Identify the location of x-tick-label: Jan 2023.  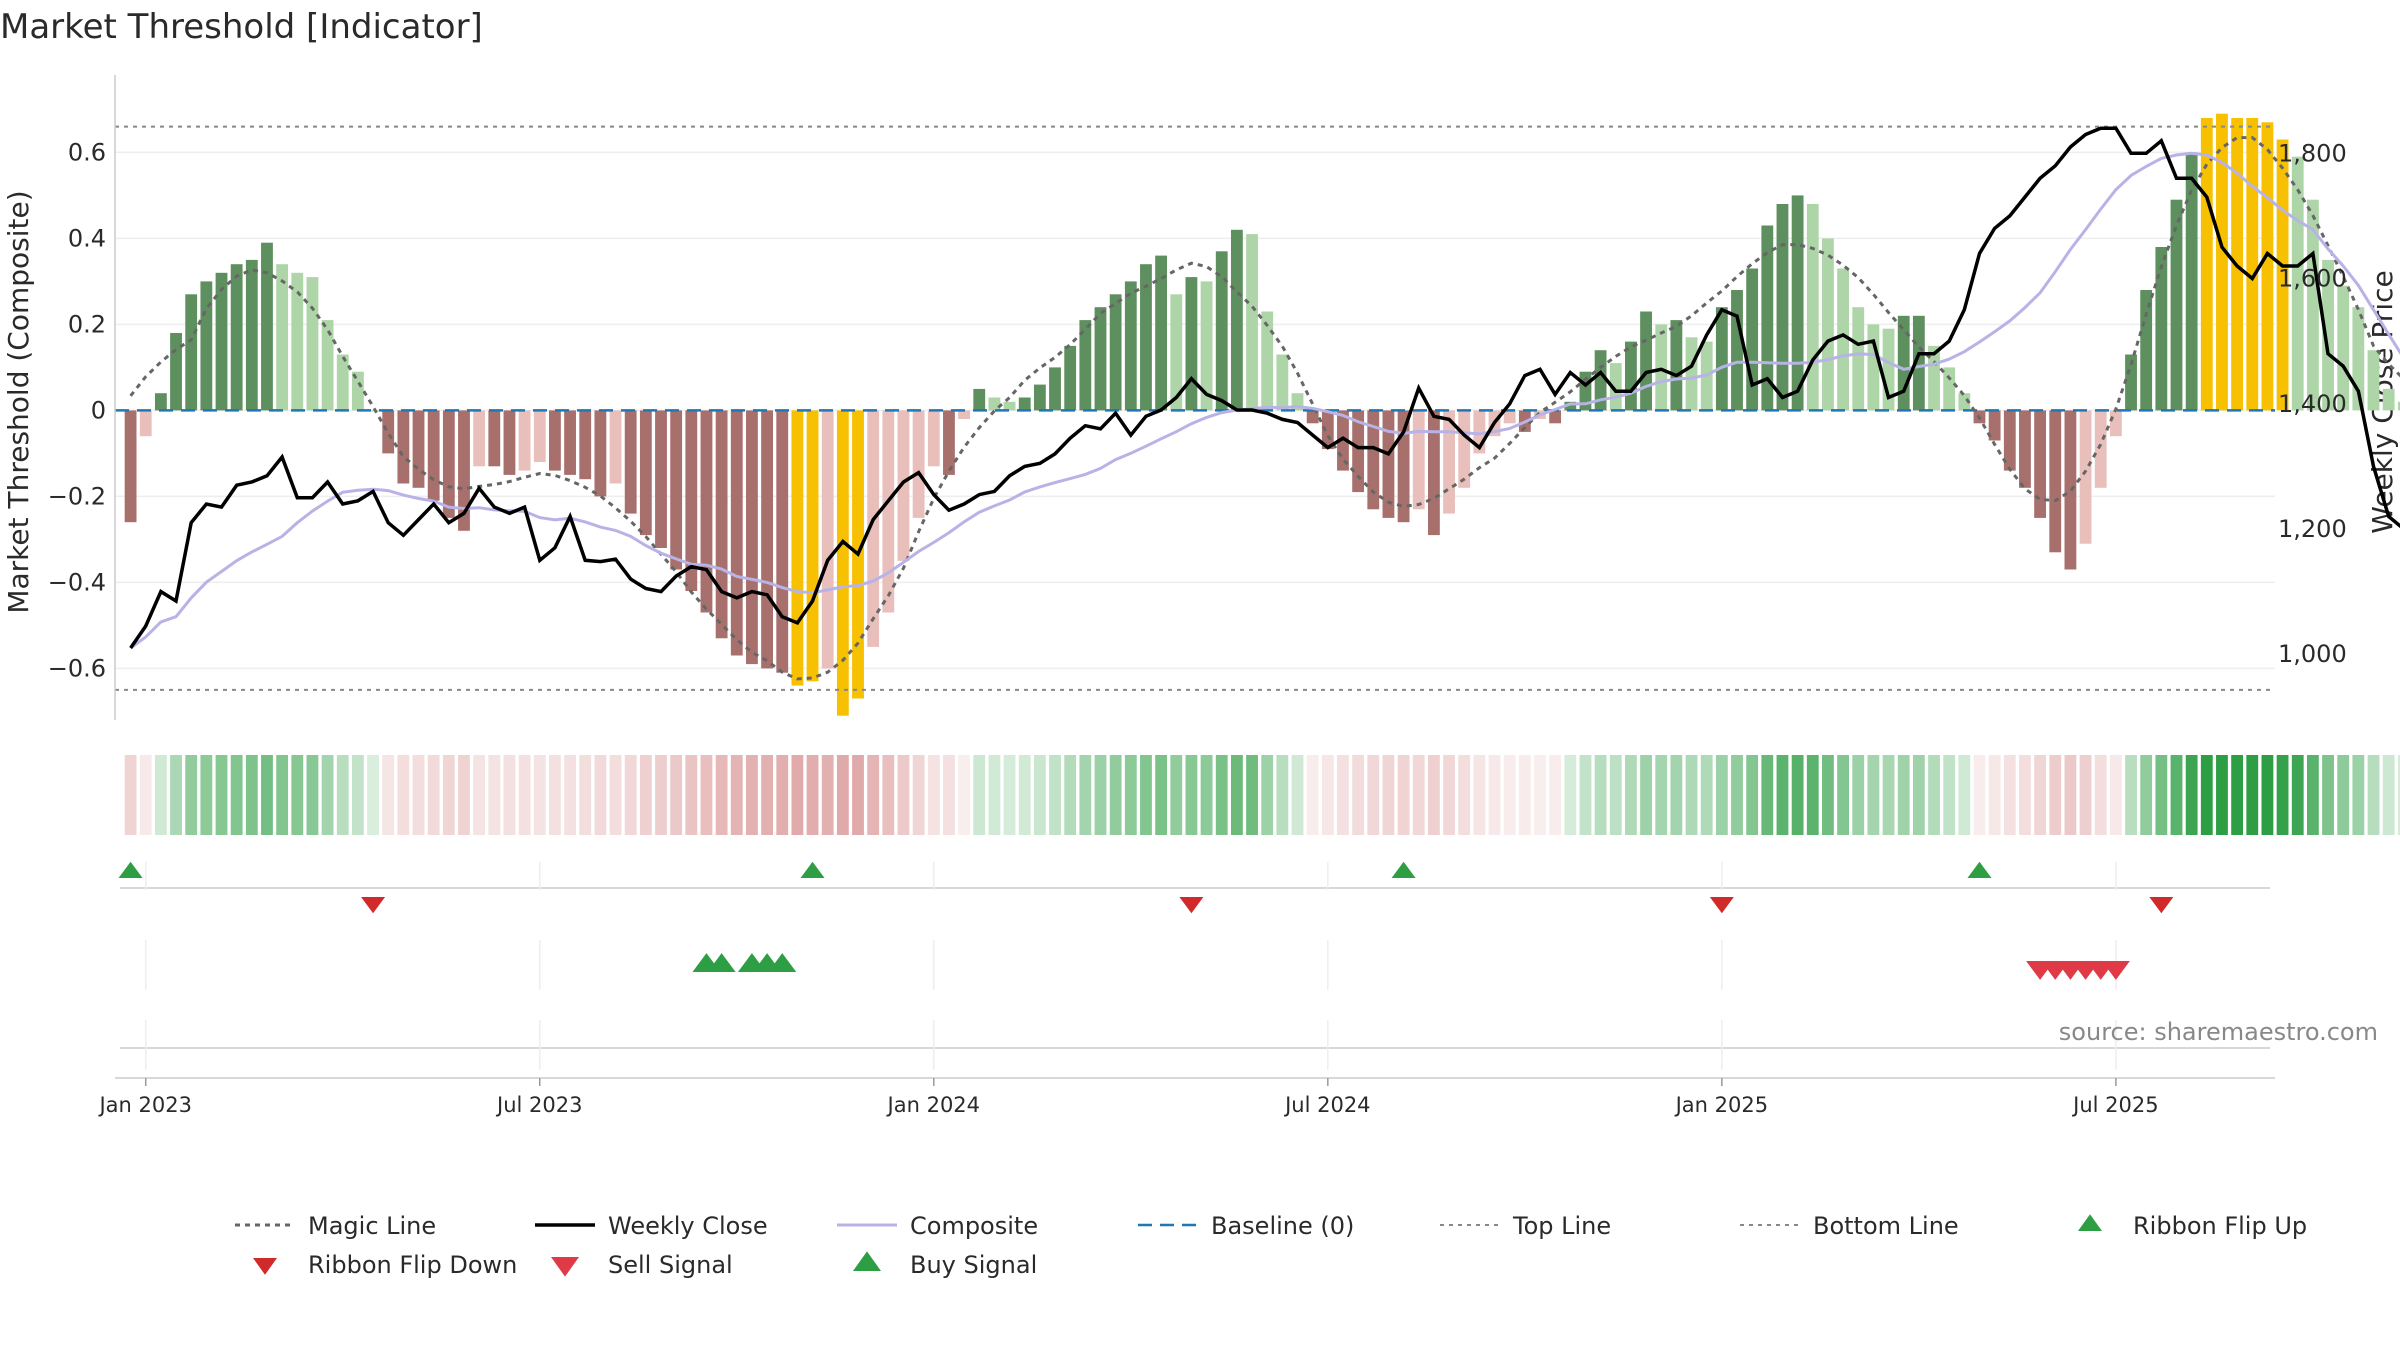
(144, 1105).